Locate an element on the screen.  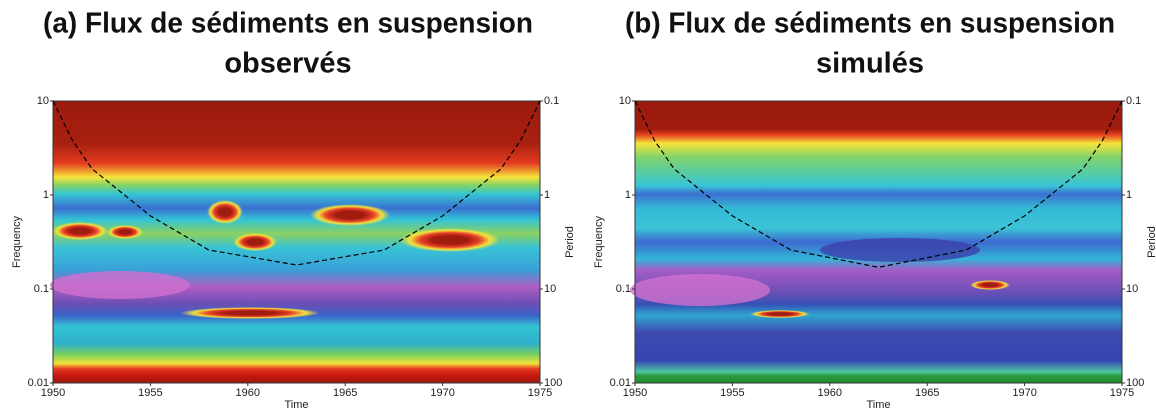
chart-title: (b) Flux de sédiments en suspension is located at coordinates (870, 24).